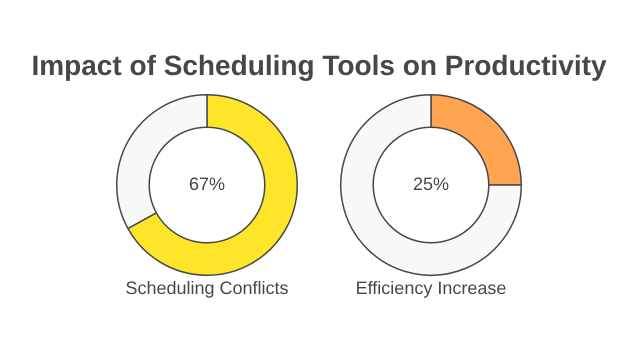 The width and height of the screenshot is (638, 350). Describe the element at coordinates (319, 66) in the screenshot. I see `chart-title: Impact of Scheduling Tools on Productivity` at that location.